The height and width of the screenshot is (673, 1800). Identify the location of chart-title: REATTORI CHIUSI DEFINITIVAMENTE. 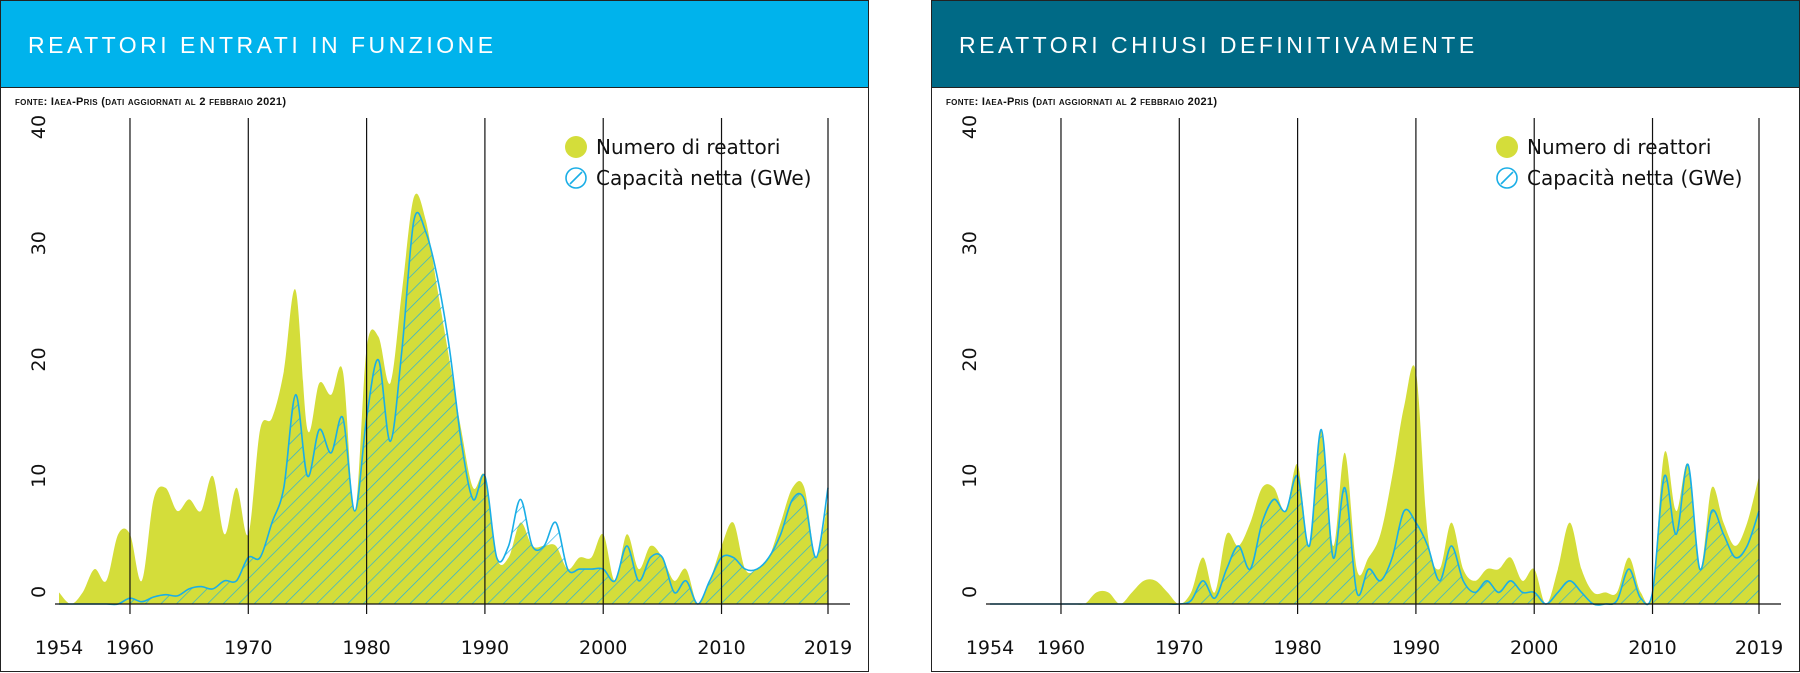
(1218, 45).